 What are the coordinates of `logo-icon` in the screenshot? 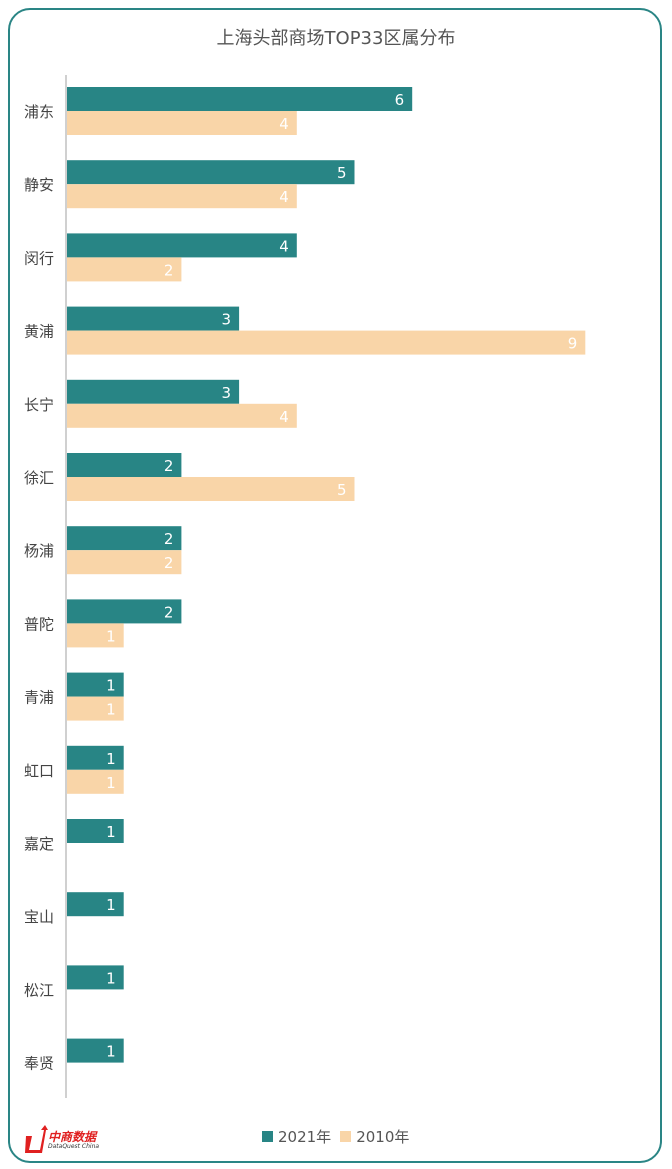 It's located at (36, 1139).